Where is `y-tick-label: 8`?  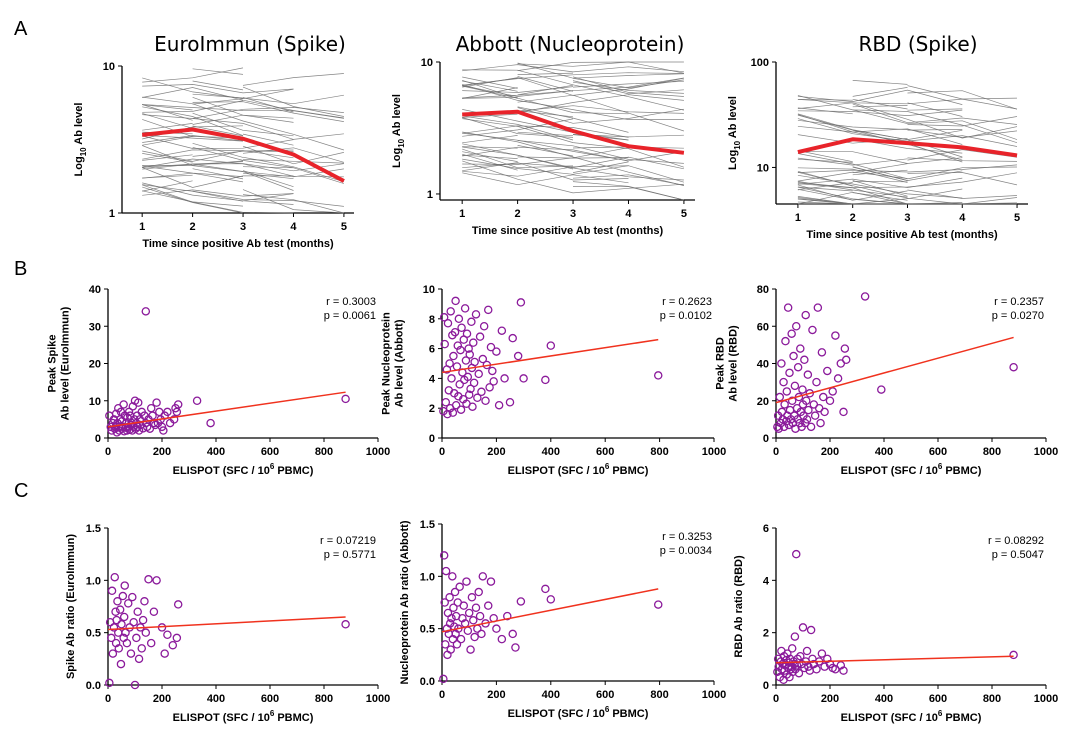 y-tick-label: 8 is located at coordinates (432, 320).